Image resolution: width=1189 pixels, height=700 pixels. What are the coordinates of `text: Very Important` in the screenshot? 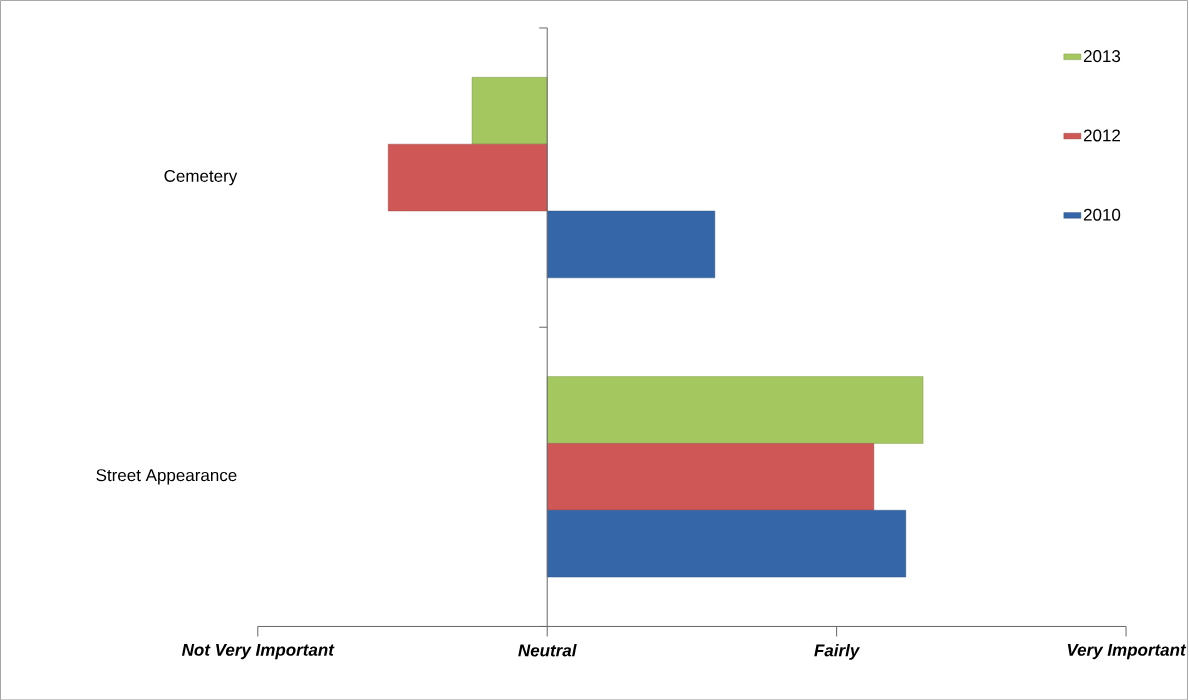 It's located at (1127, 651).